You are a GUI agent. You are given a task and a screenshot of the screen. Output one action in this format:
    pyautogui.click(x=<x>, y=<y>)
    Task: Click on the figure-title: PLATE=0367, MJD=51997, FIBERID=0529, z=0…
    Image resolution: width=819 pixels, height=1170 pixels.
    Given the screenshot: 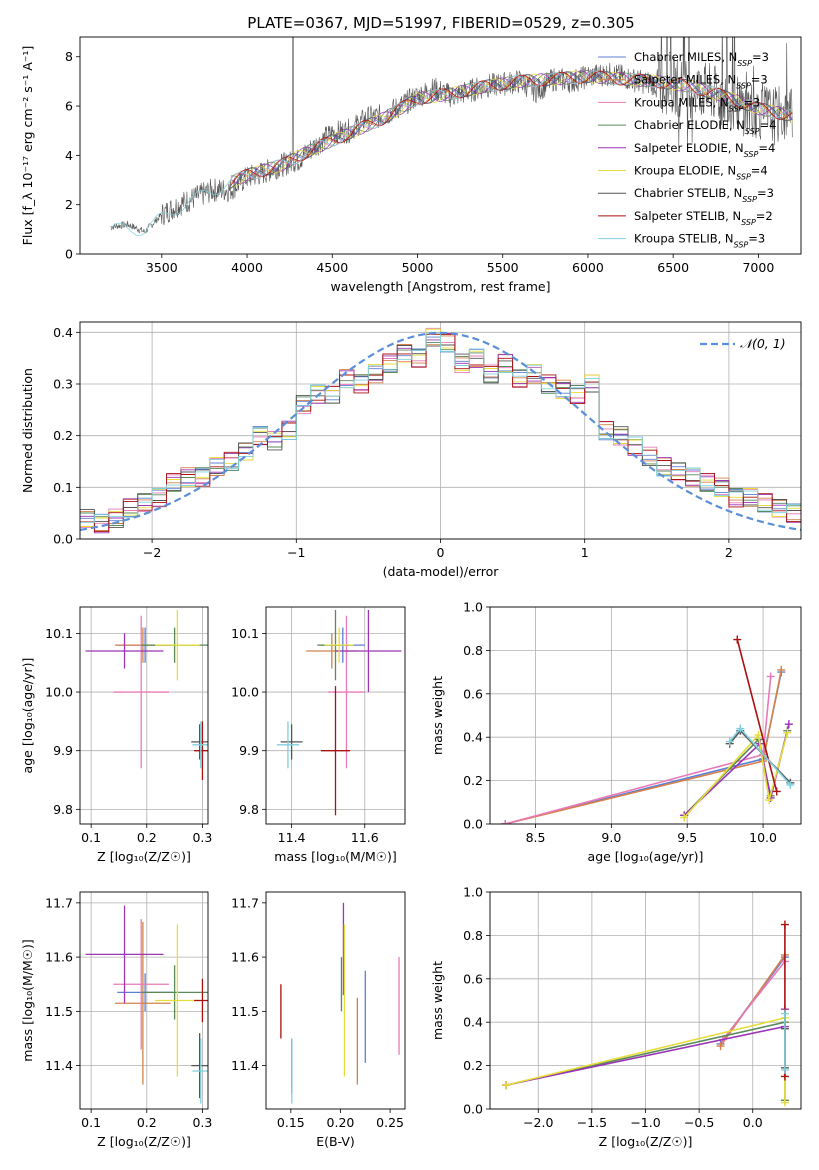 What is the action you would take?
    pyautogui.click(x=440, y=23)
    